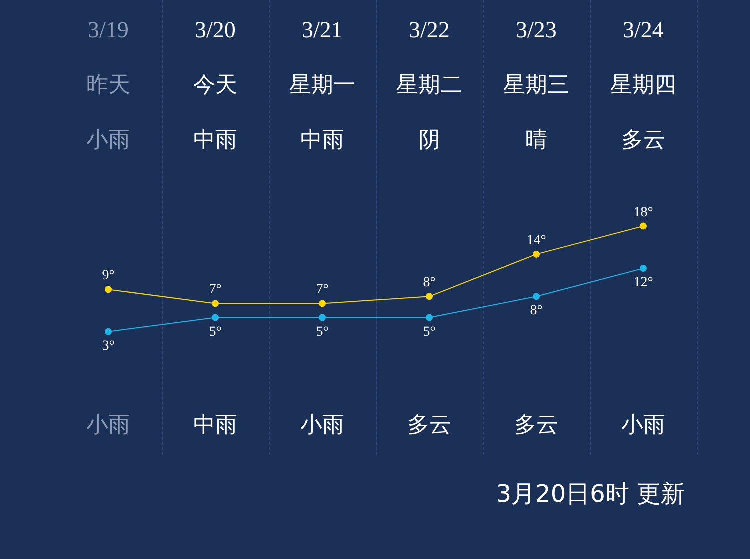 The width and height of the screenshot is (750, 559). I want to click on text: 星期二, so click(430, 86).